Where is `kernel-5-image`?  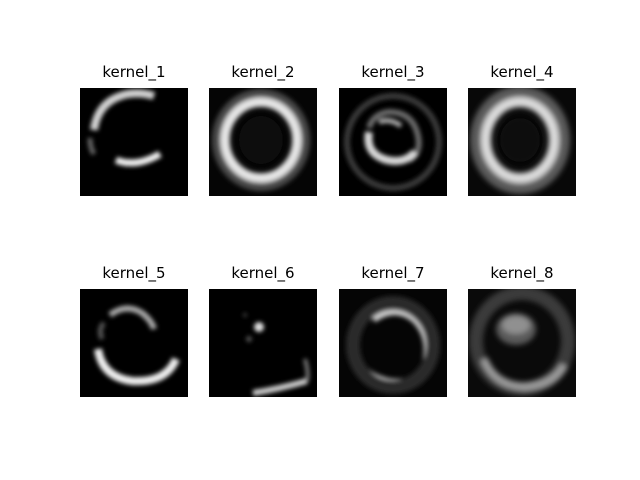 kernel-5-image is located at coordinates (134, 343).